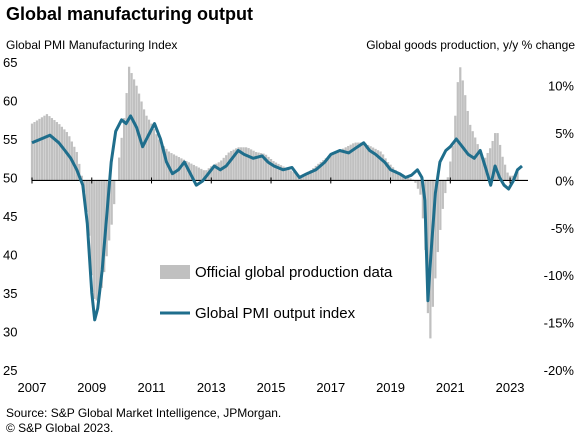 The height and width of the screenshot is (441, 580). Describe the element at coordinates (390, 387) in the screenshot. I see `x-tick-2019: 2019` at that location.